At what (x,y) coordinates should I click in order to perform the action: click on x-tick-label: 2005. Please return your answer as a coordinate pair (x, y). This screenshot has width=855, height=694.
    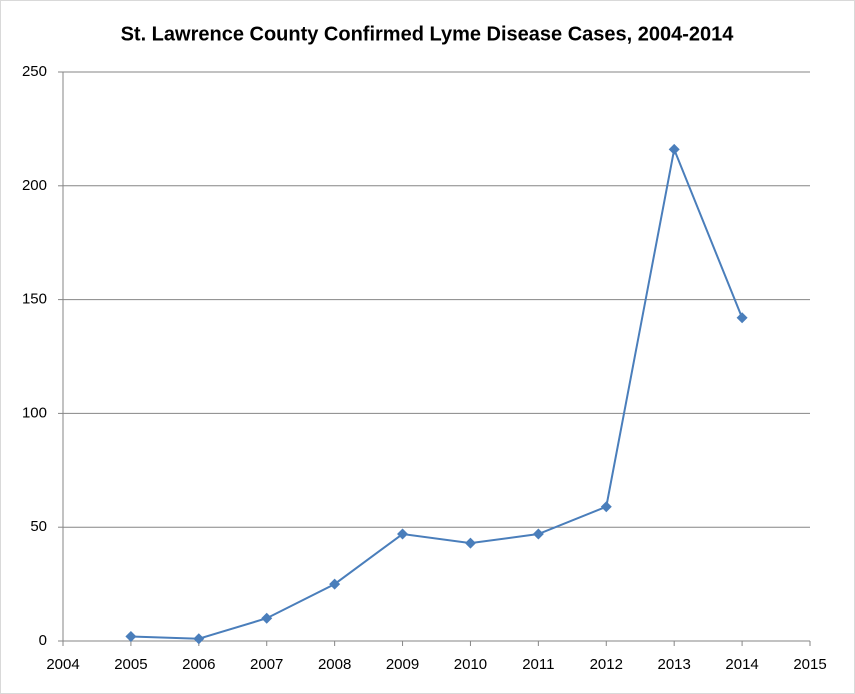
    Looking at the image, I should click on (130, 664).